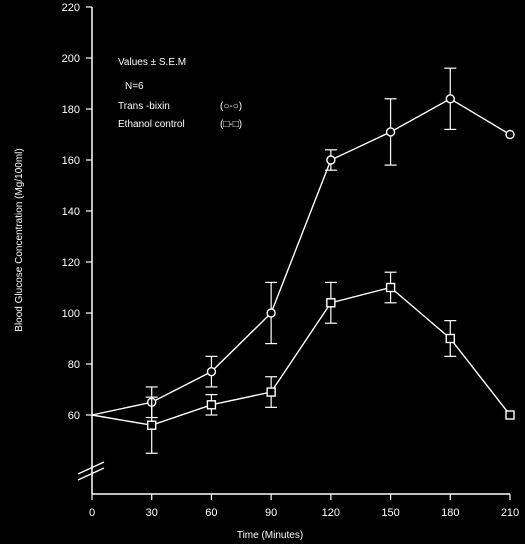 The image size is (525, 544). What do you see at coordinates (71, 8) in the screenshot?
I see `y-tick-label: 220` at bounding box center [71, 8].